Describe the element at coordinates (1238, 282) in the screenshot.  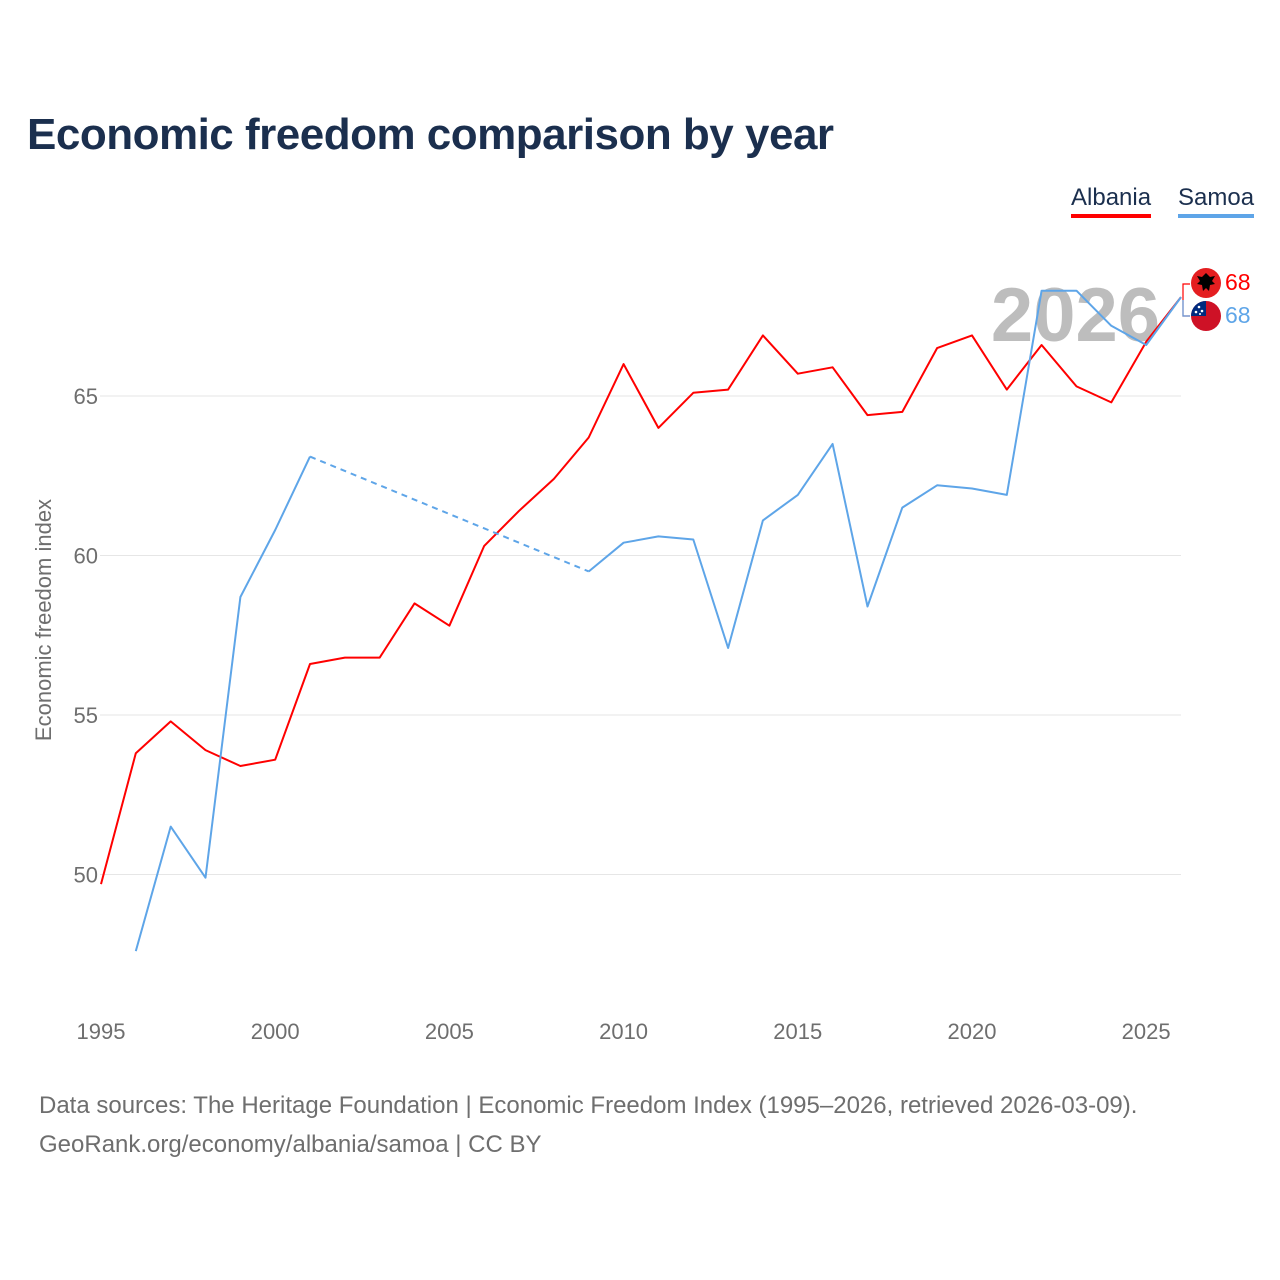
I see `albania-end-value: 68` at that location.